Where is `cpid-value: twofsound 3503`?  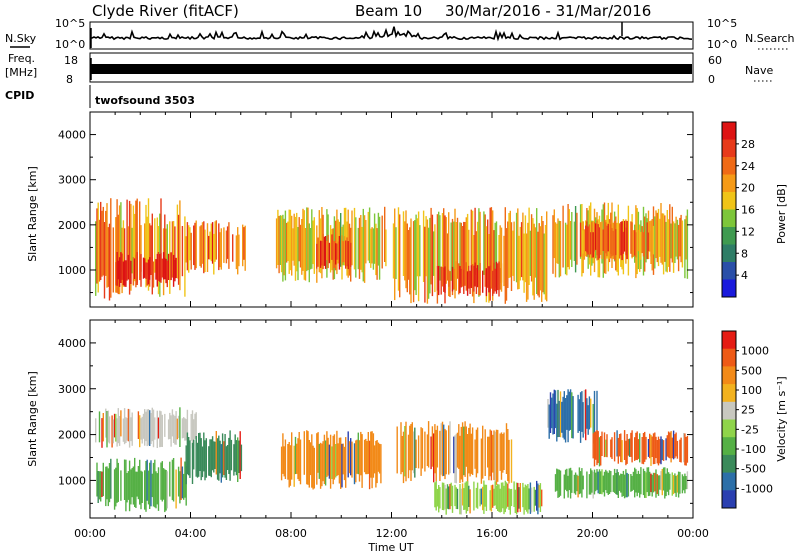 cpid-value: twofsound 3503 is located at coordinates (145, 100).